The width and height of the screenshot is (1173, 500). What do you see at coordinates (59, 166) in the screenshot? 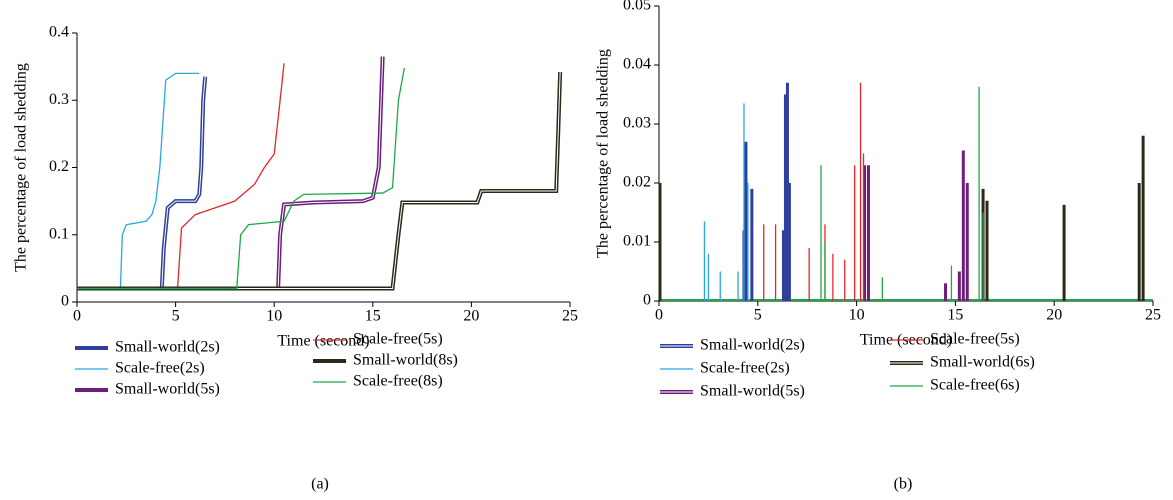
I see `y-tick-label: 0.2` at bounding box center [59, 166].